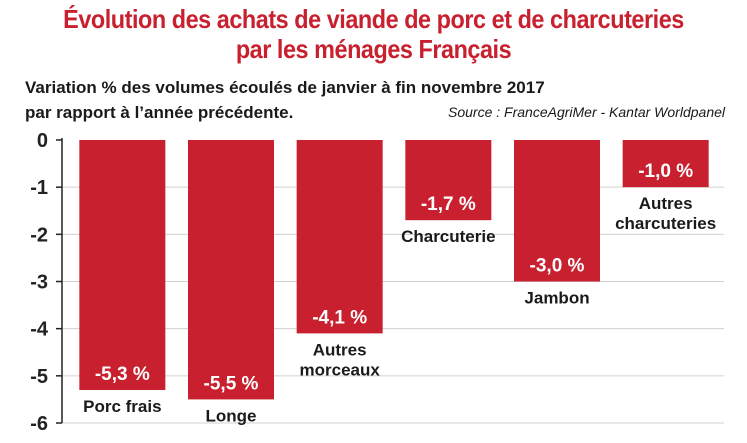 This screenshot has height=443, width=747. Describe the element at coordinates (39, 283) in the screenshot. I see `y-tick-label: -3` at that location.